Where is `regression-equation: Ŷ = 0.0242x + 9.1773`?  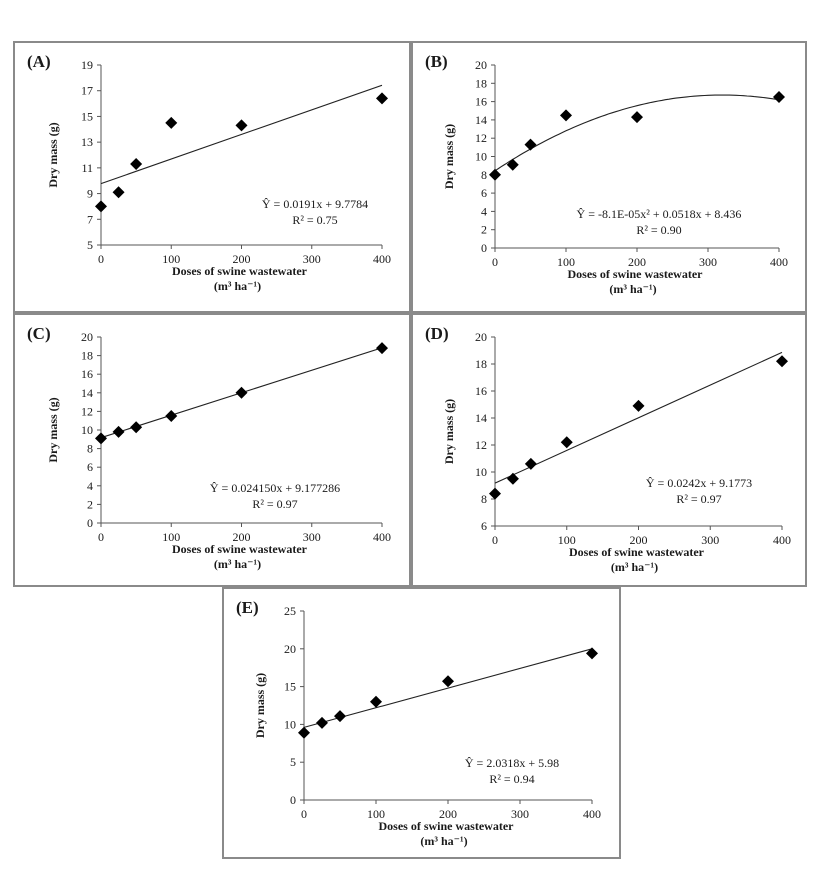 regression-equation: Ŷ = 0.0242x + 9.1773 is located at coordinates (699, 483).